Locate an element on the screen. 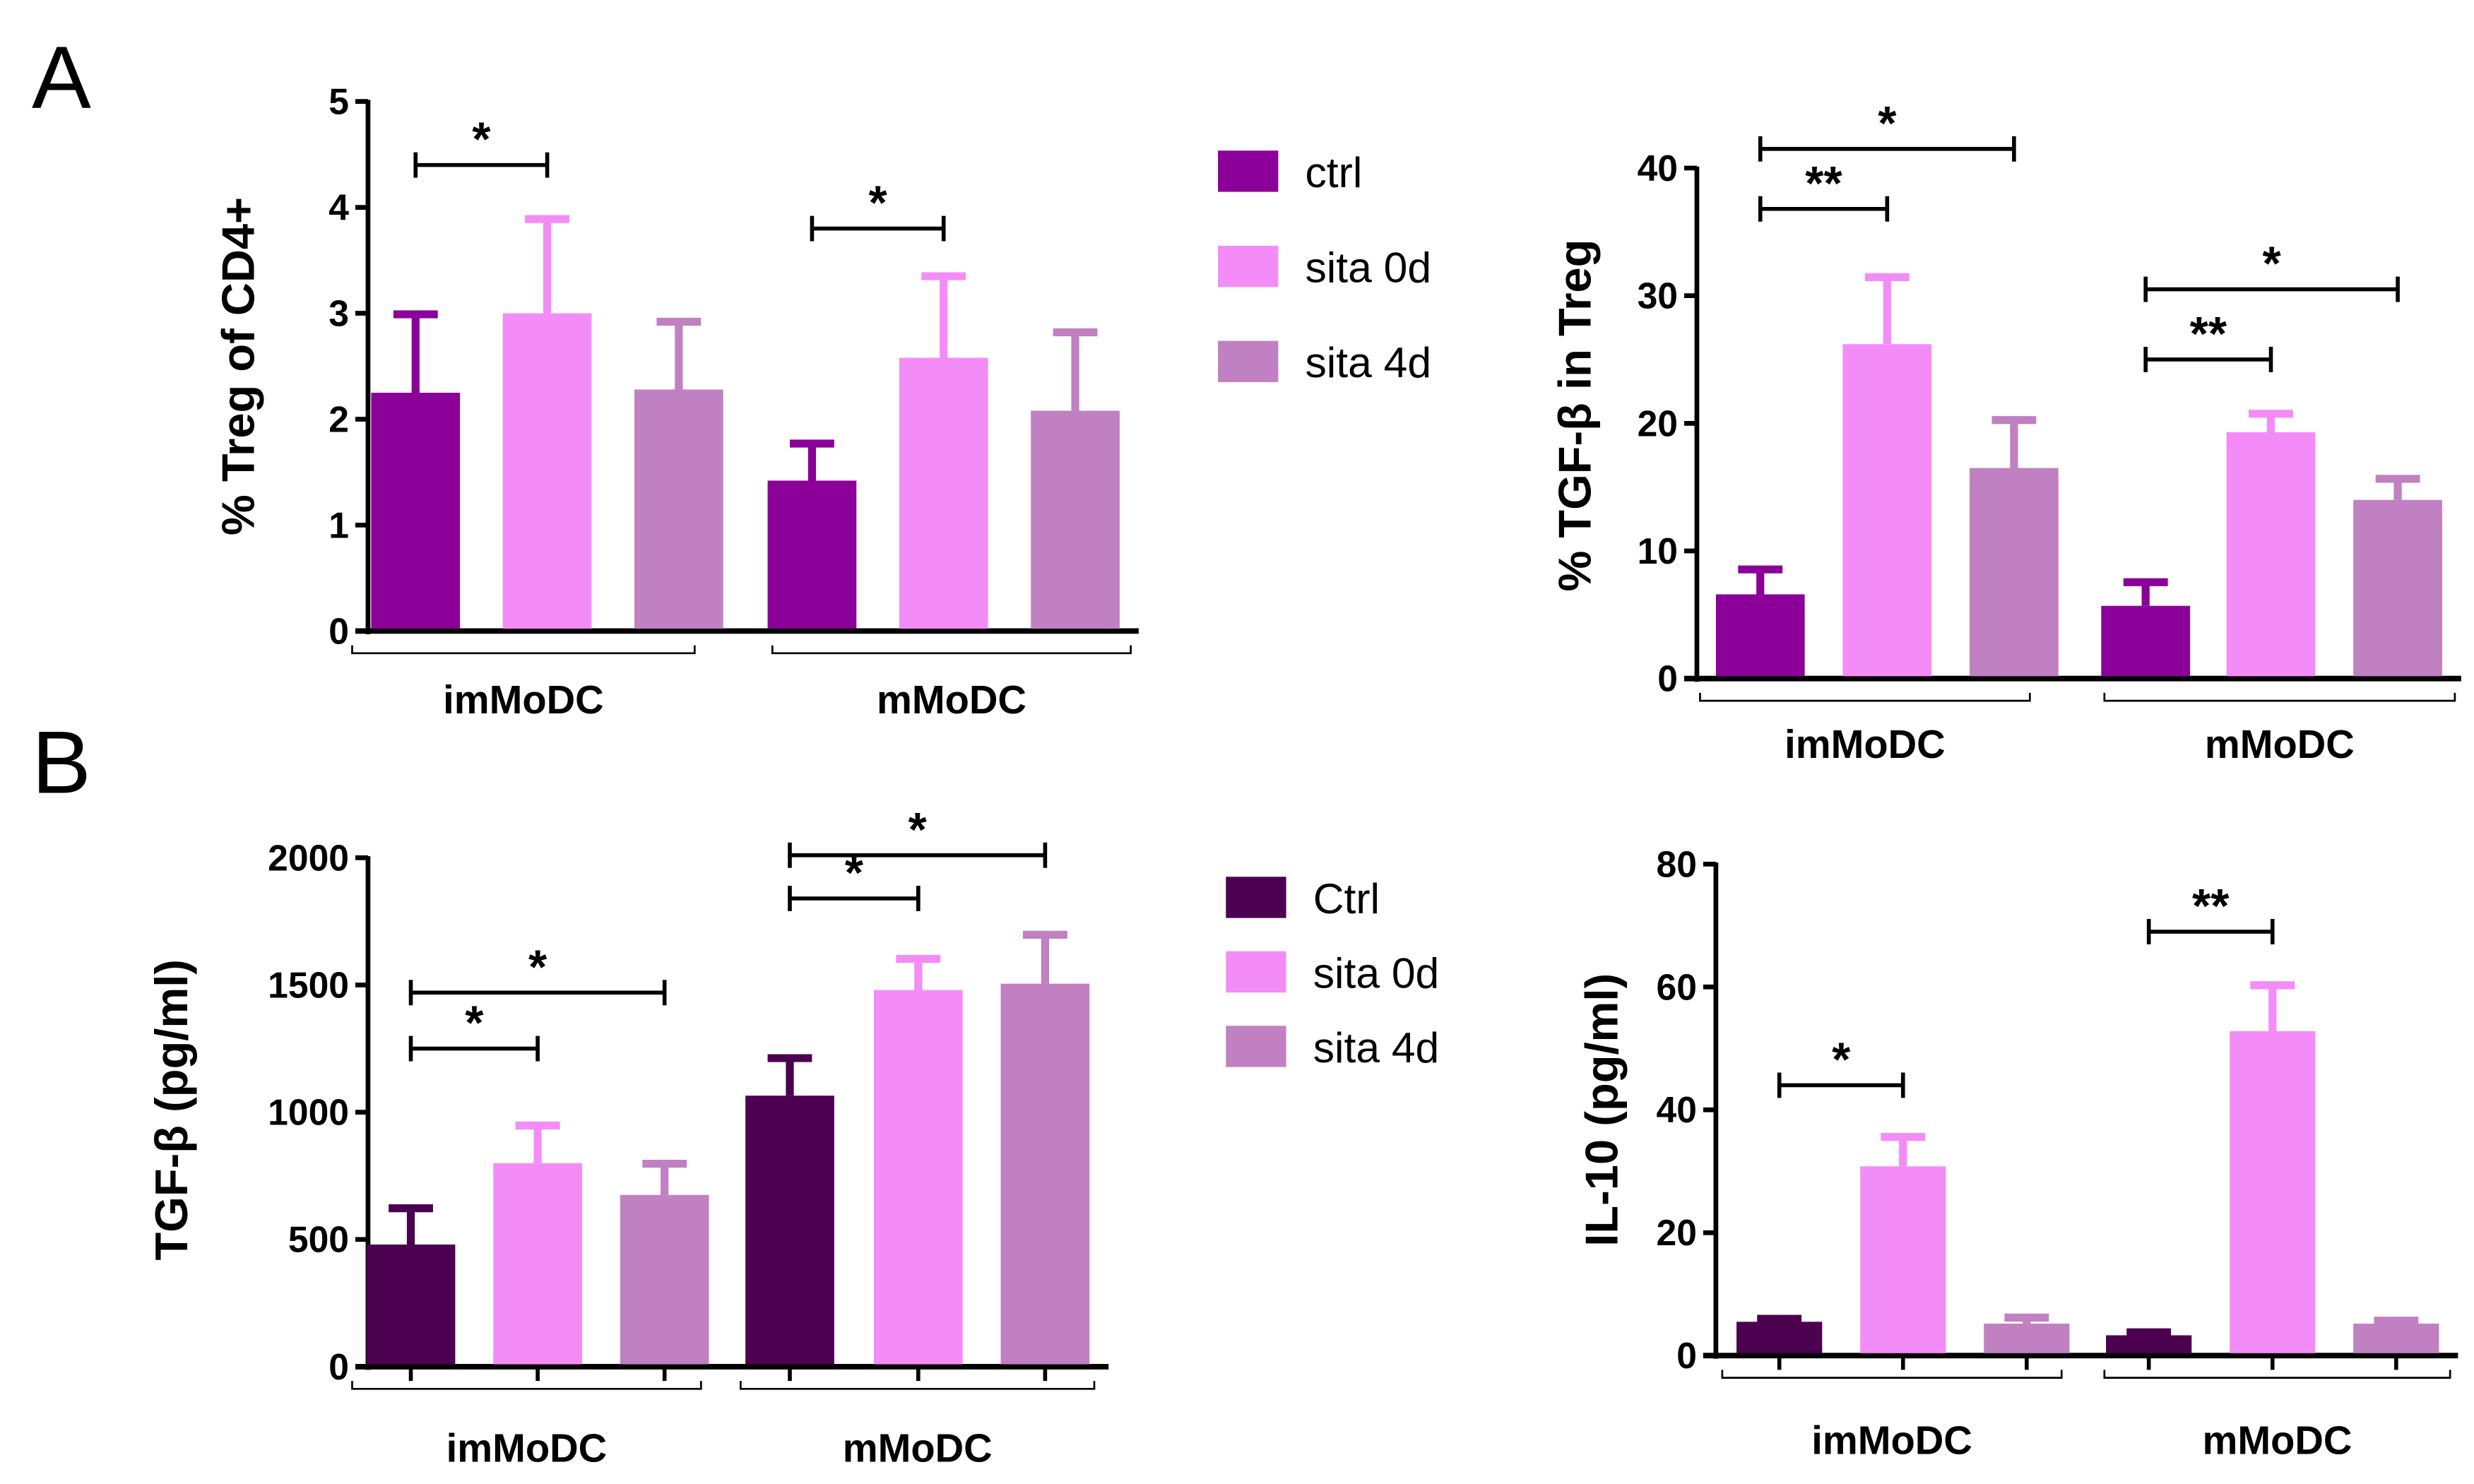  panel-label-a: A is located at coordinates (62, 77).